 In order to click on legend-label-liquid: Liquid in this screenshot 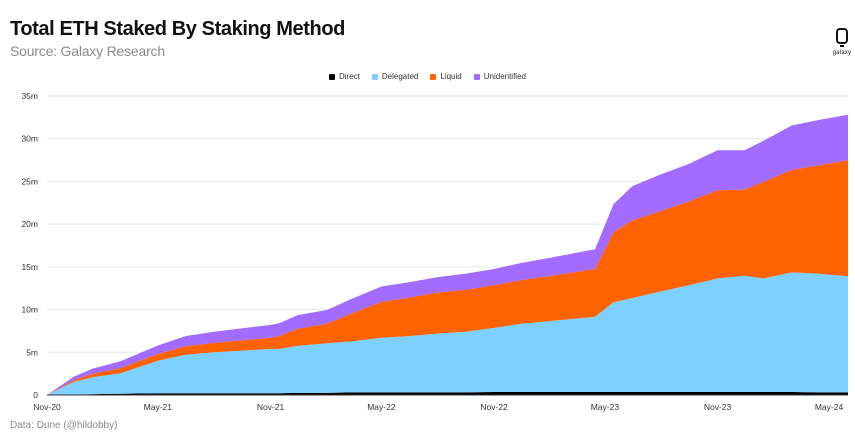, I will do `click(451, 76)`.